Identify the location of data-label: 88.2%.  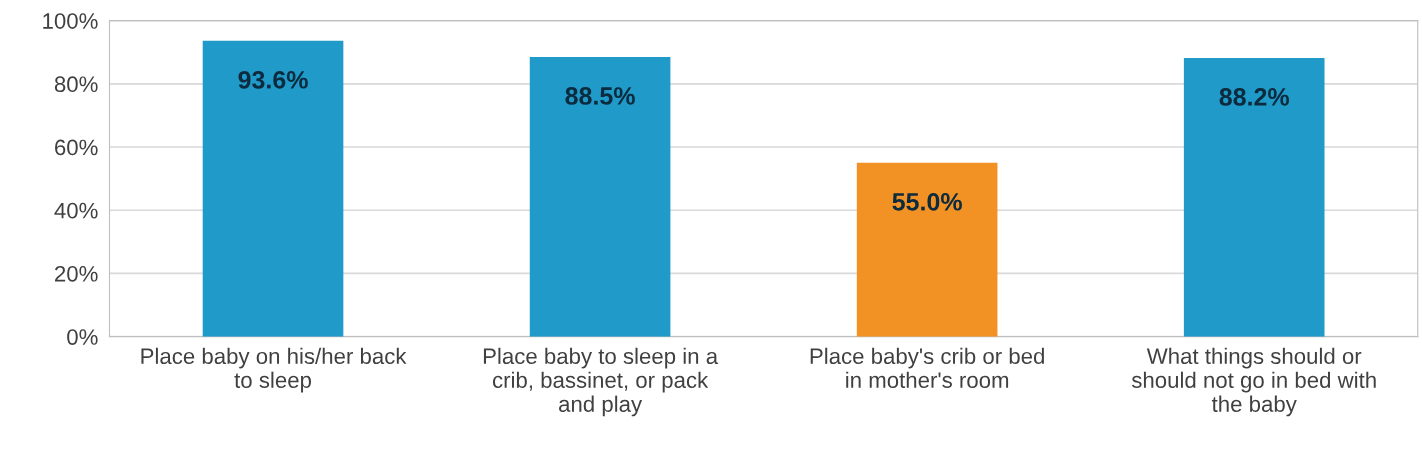
(1254, 97).